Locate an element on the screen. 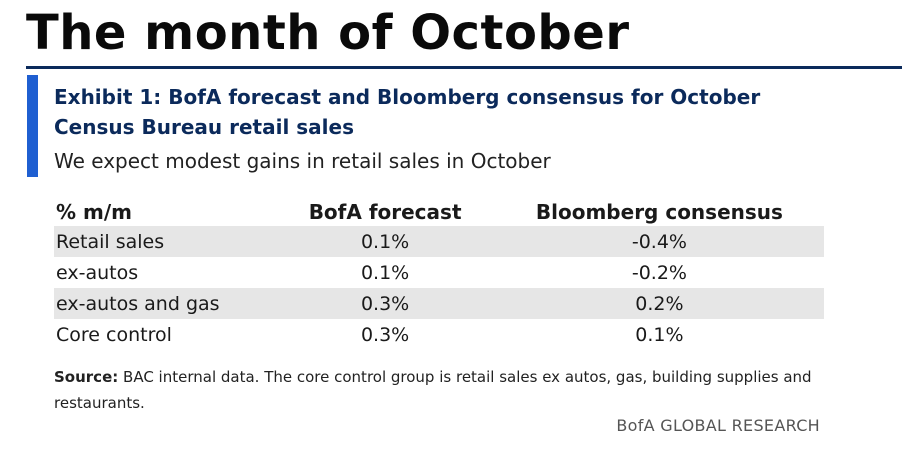 Image resolution: width=904 pixels, height=458 pixels. table-row: ex-autos 0.1% -0.2% is located at coordinates (439, 272).